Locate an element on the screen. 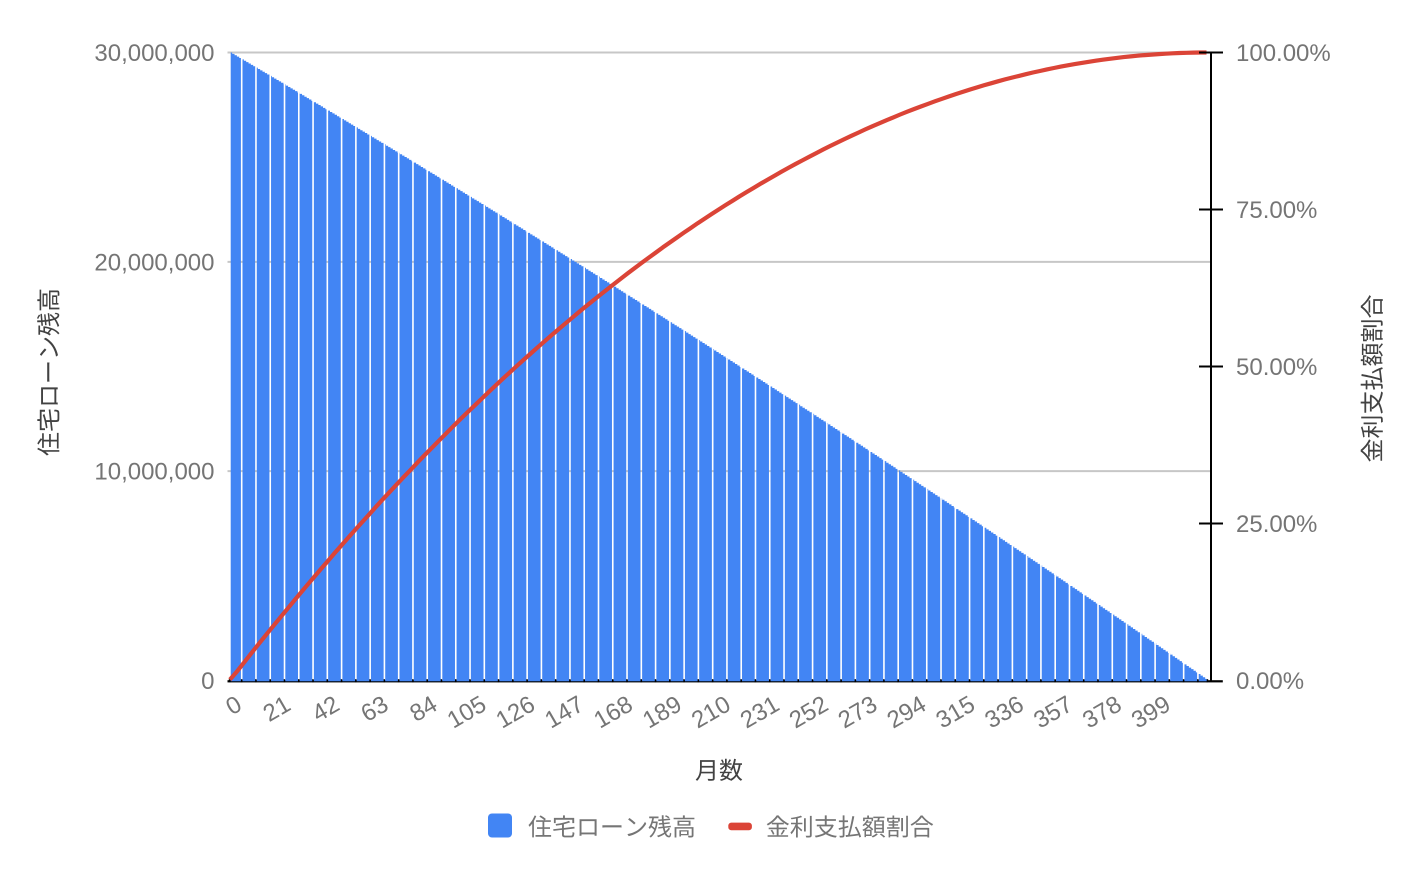 This screenshot has height=878, width=1426. svg-text: 10,000,000 is located at coordinates (154, 472).